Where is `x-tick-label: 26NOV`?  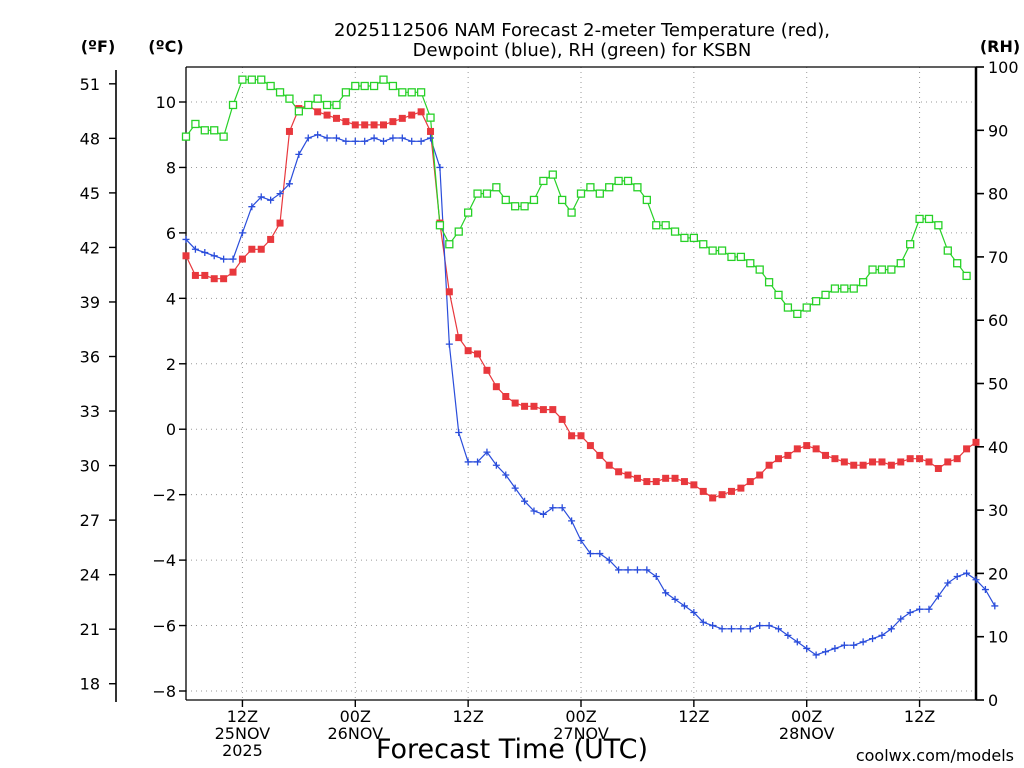 x-tick-label: 26NOV is located at coordinates (355, 733).